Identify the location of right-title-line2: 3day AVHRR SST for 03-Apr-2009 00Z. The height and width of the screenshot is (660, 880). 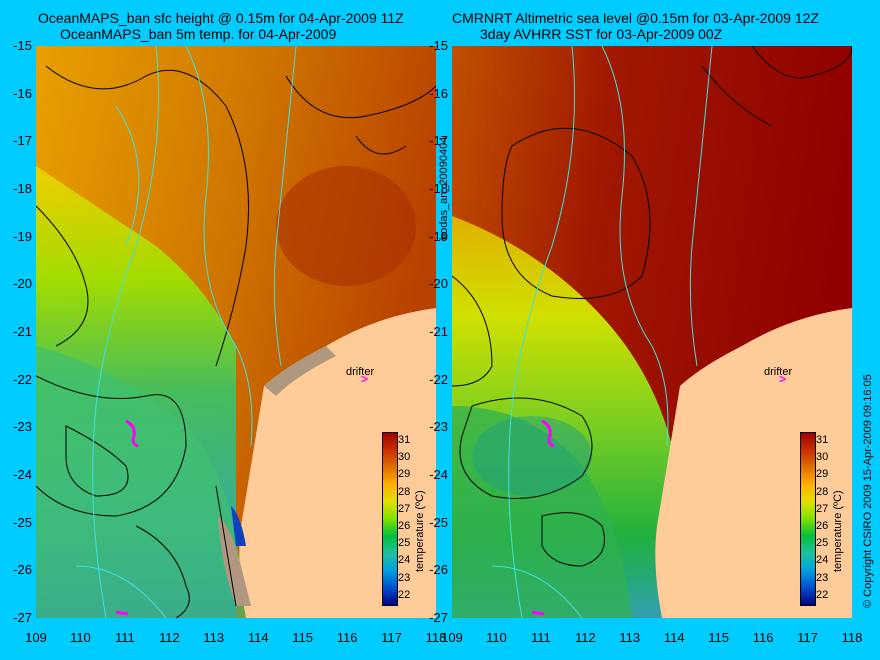
(601, 34).